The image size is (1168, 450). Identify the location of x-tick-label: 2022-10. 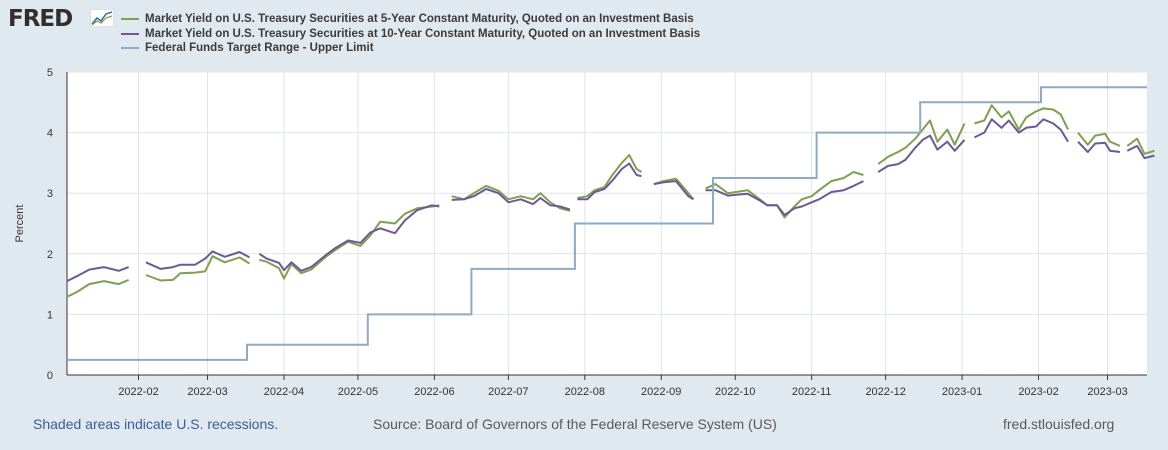
(735, 392).